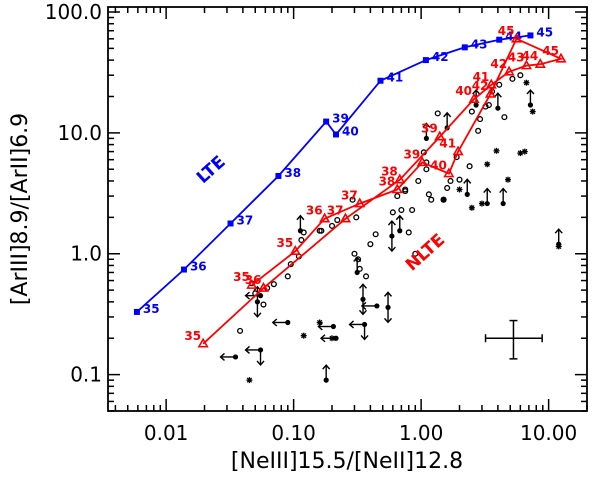 Image resolution: width=600 pixels, height=478 pixels. I want to click on x-tick-label: 0.10, so click(293, 433).